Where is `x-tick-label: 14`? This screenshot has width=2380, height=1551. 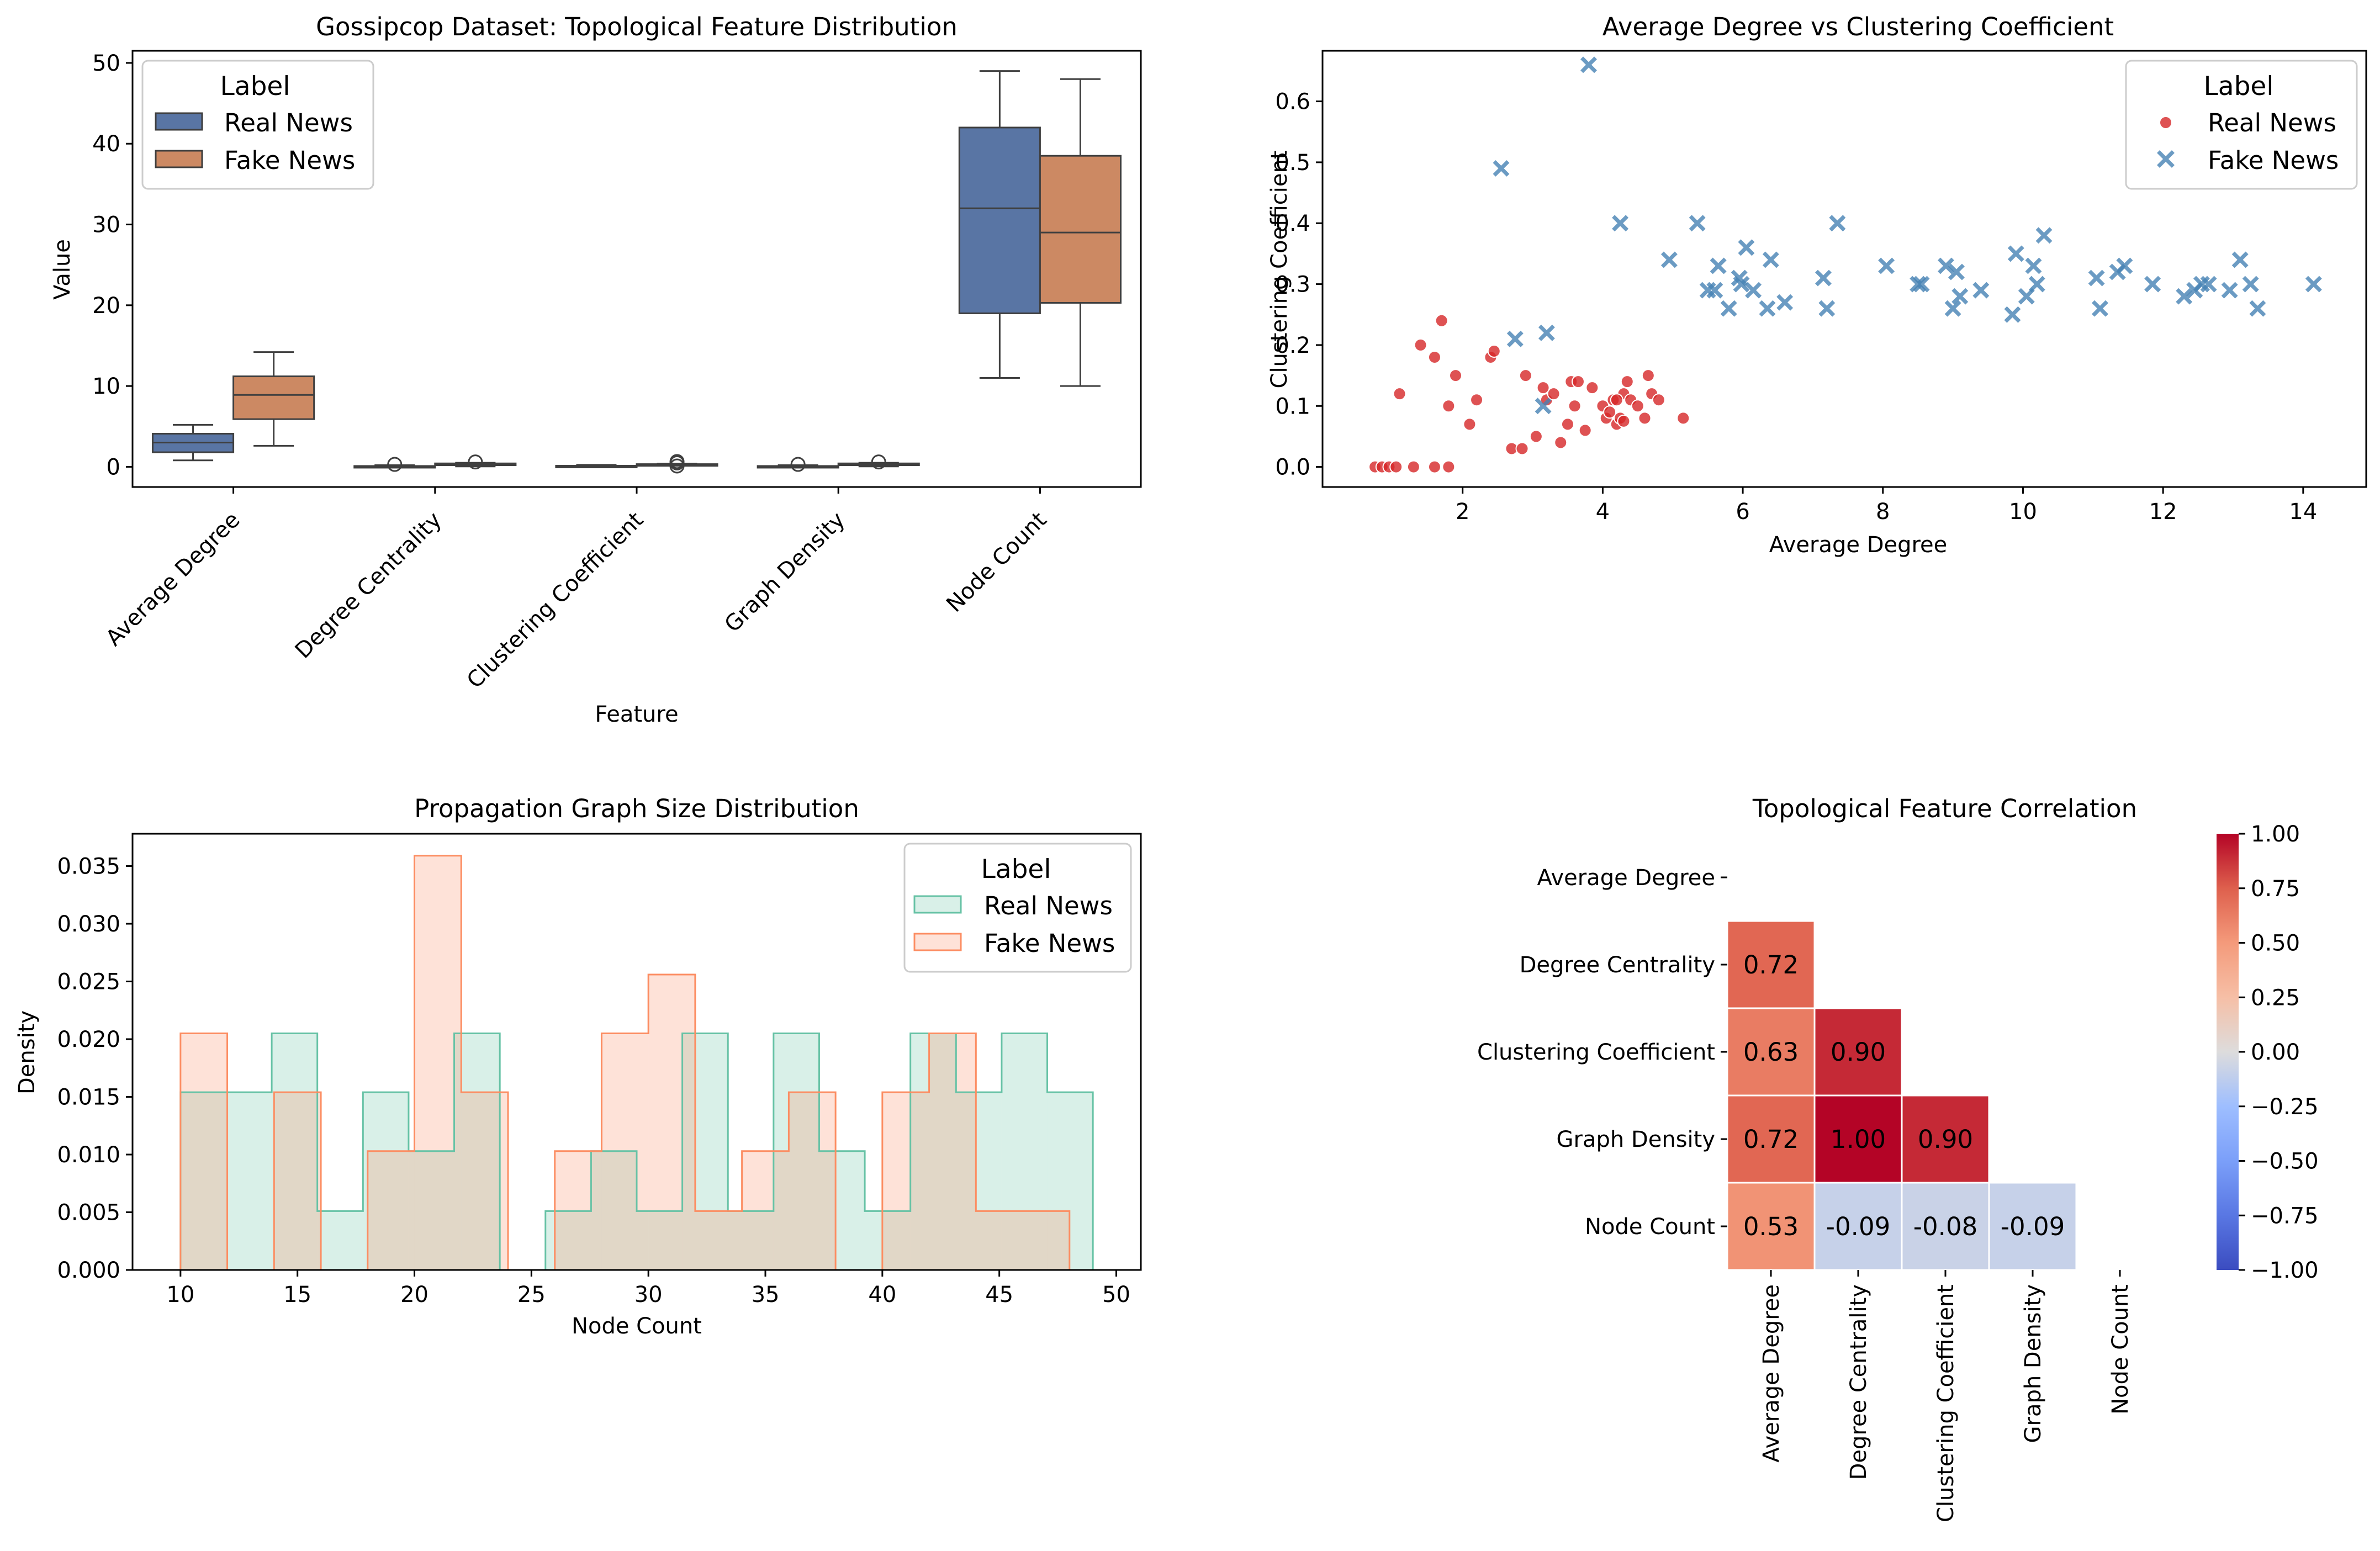
x-tick-label: 14 is located at coordinates (2303, 512).